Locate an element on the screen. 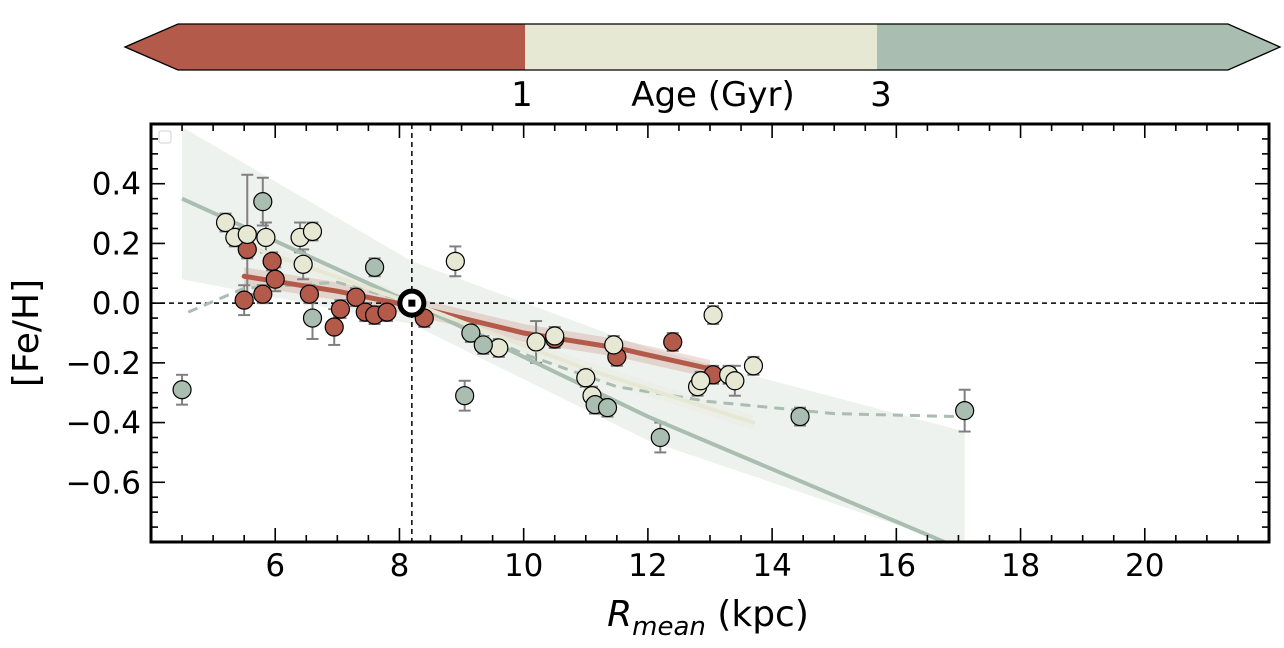 This screenshot has width=1284, height=648. colorbar-title: Age (Gyr) is located at coordinates (713, 95).